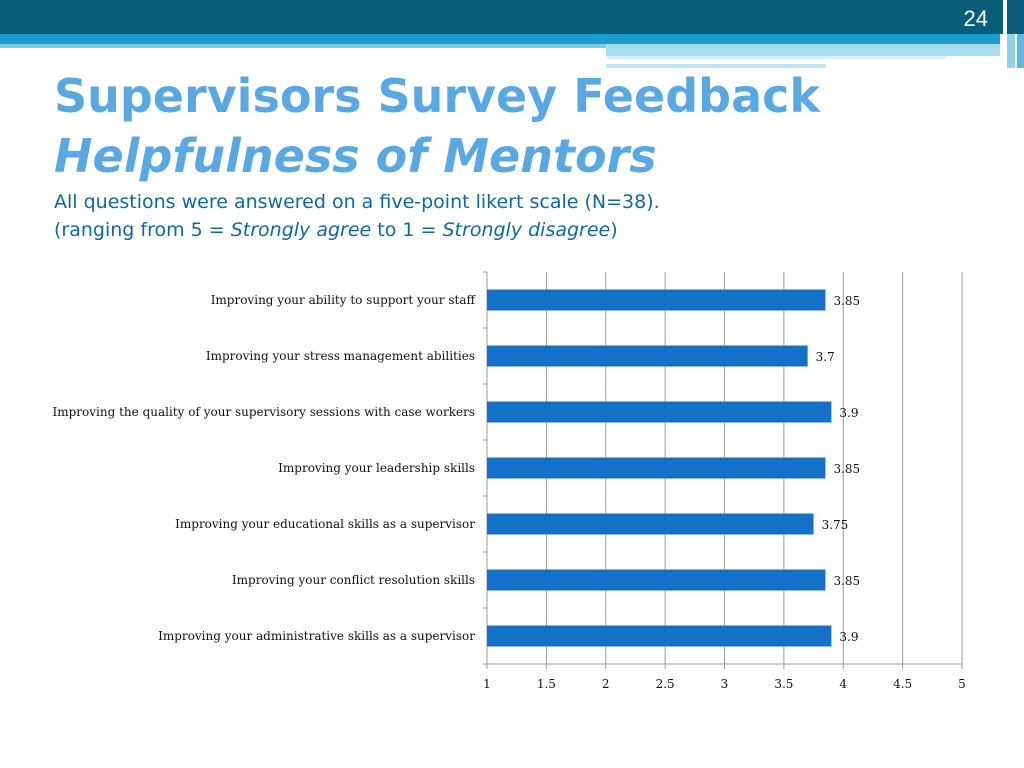 Image resolution: width=1024 pixels, height=768 pixels. What do you see at coordinates (962, 684) in the screenshot?
I see `x-tick-label: 5` at bounding box center [962, 684].